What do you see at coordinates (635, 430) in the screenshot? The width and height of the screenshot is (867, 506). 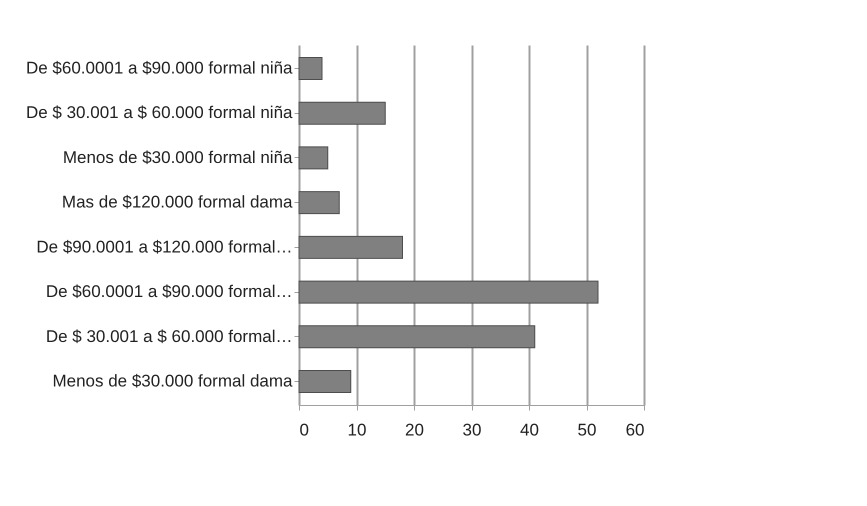 I see `x-tick-label: 60` at bounding box center [635, 430].